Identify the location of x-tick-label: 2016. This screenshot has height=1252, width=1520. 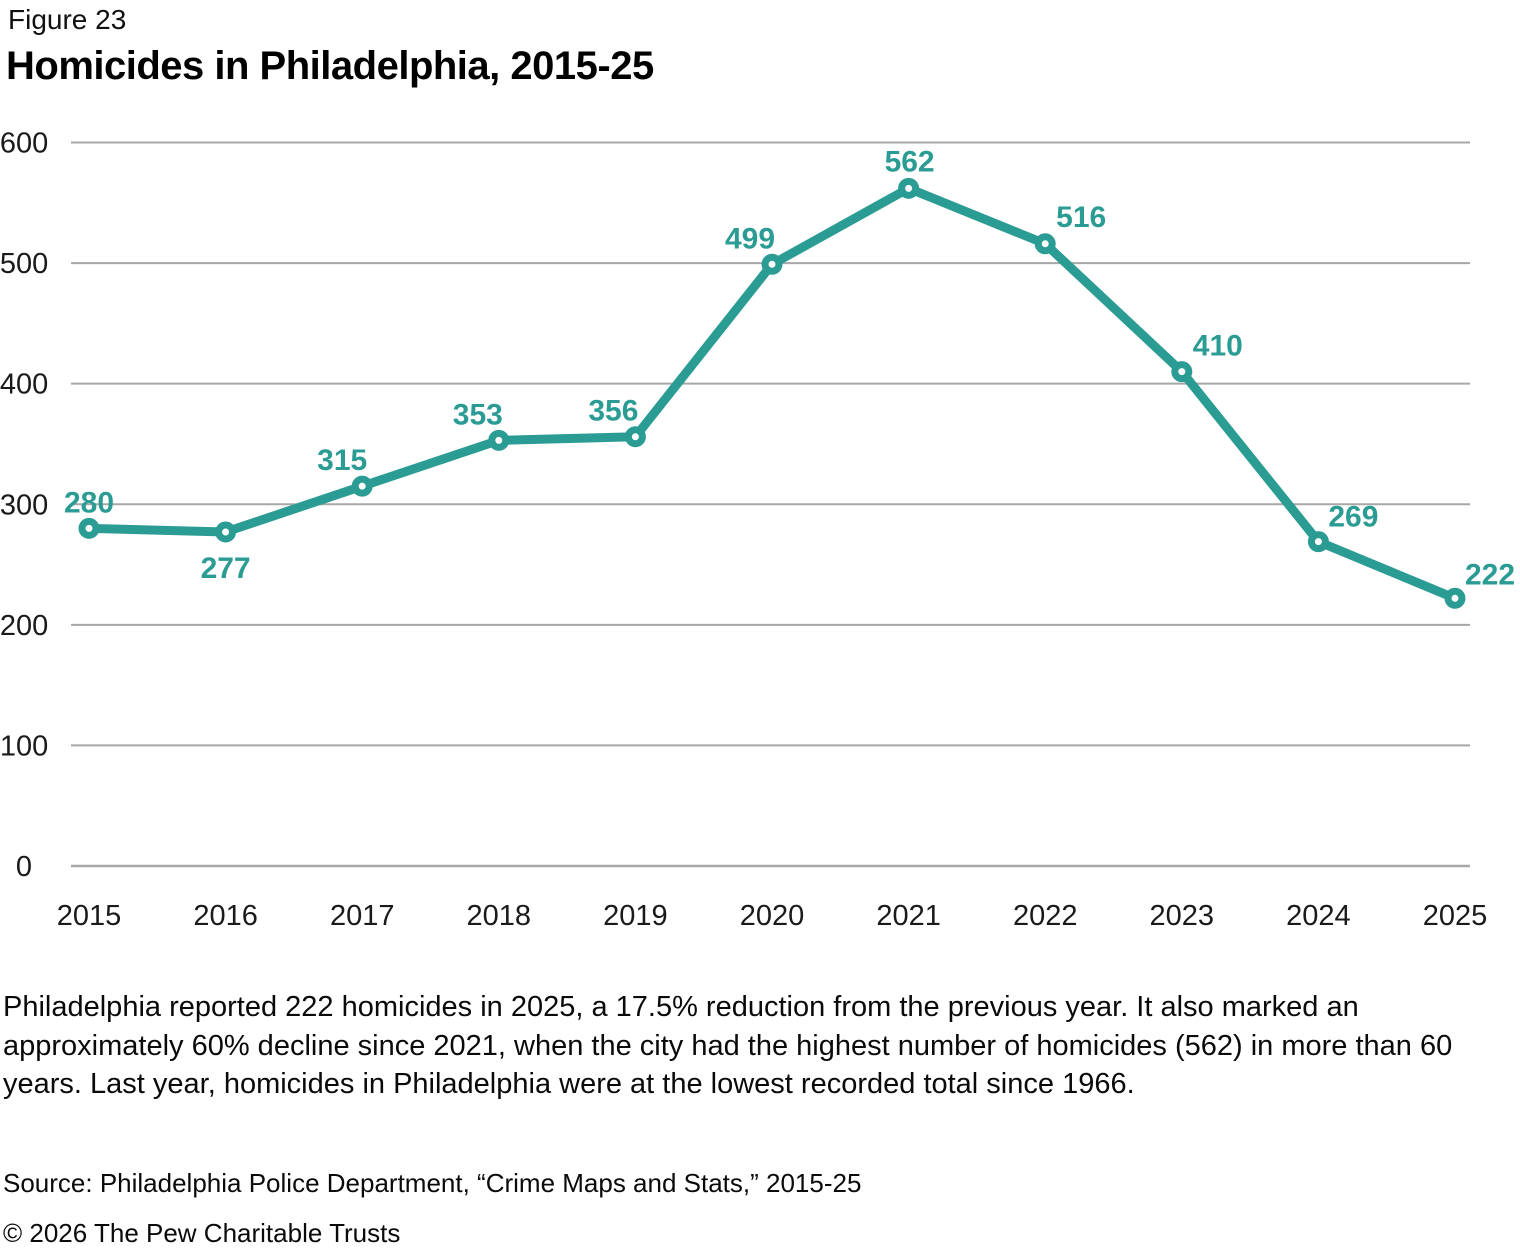
(225, 916).